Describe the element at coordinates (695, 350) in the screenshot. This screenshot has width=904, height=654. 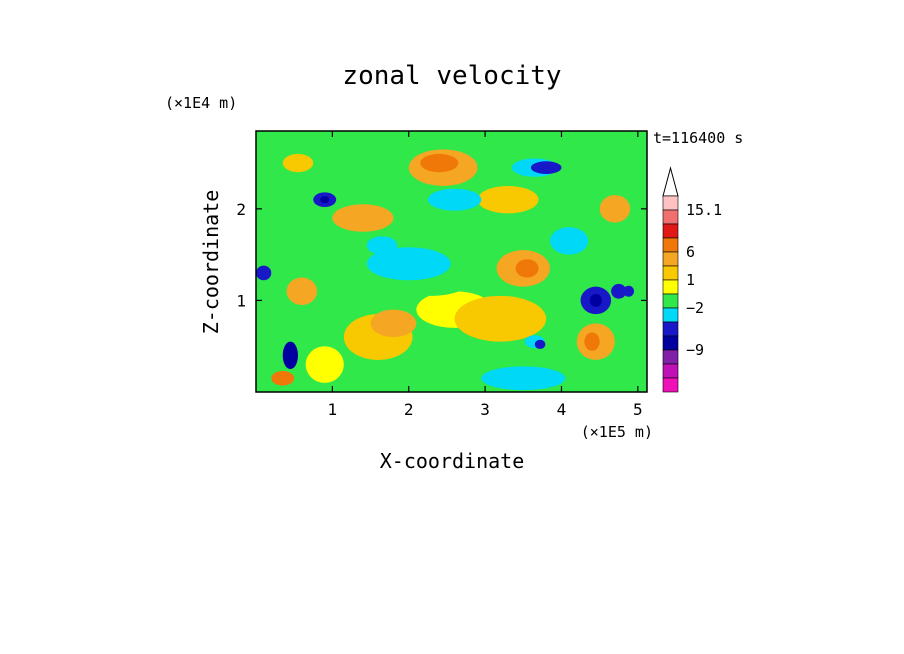
I see `colorbar-tick-label: −9` at that location.